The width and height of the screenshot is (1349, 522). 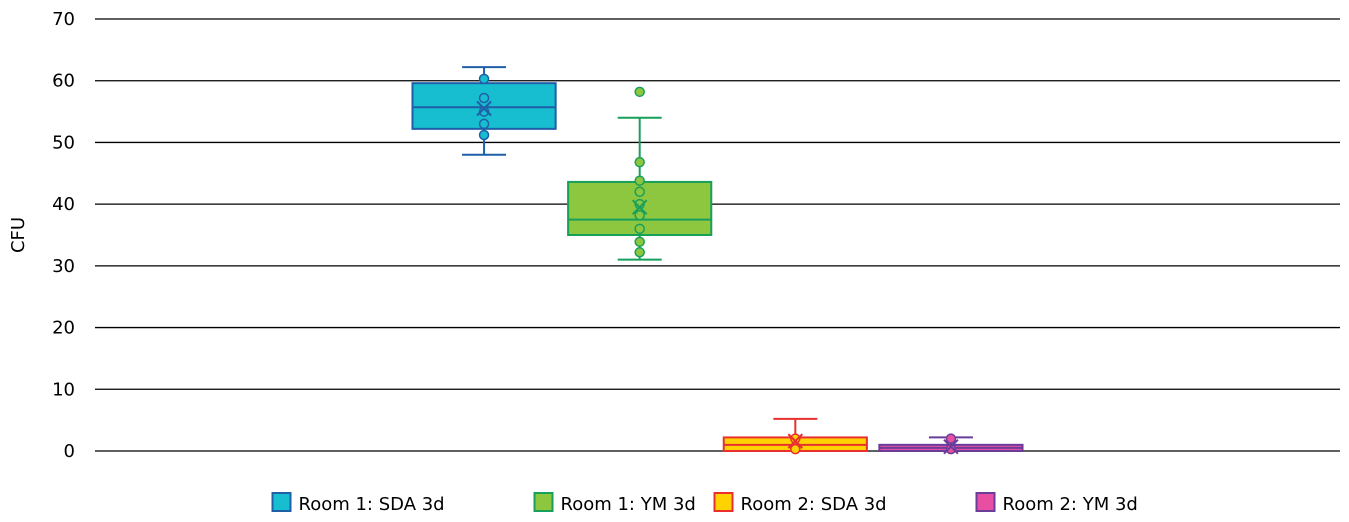 What do you see at coordinates (63, 204) in the screenshot?
I see `y-tick-label: 40` at bounding box center [63, 204].